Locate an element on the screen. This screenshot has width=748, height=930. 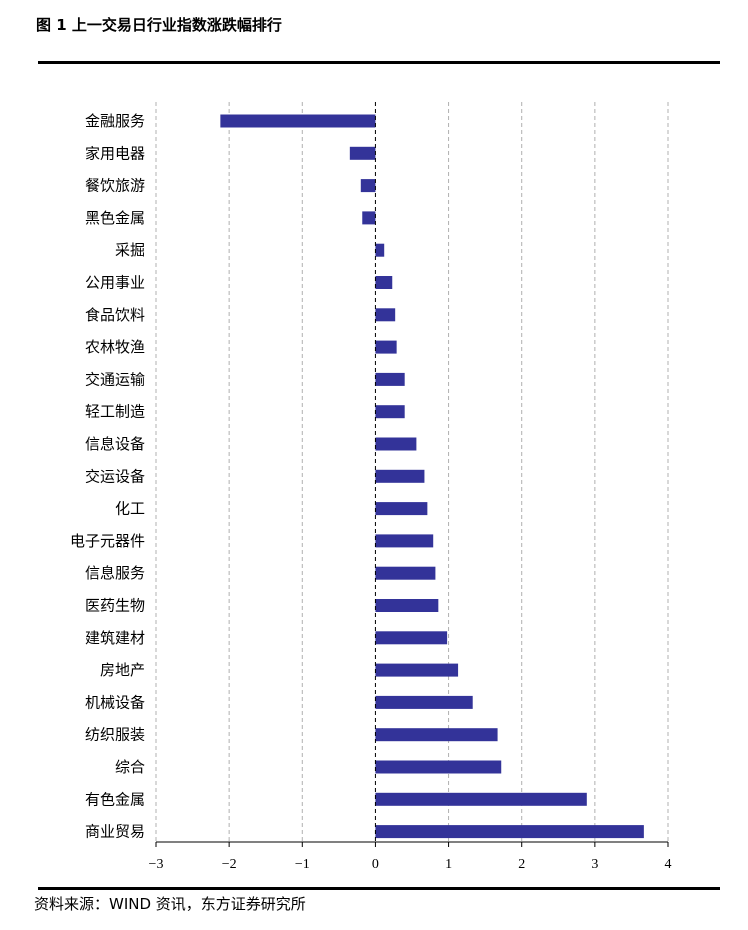
category-label: 家用电器 is located at coordinates (115, 153).